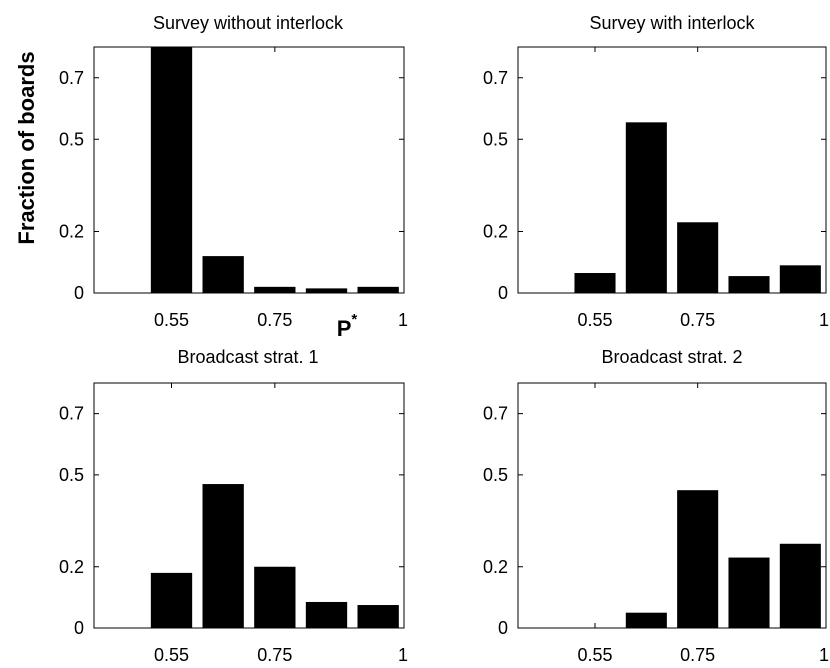 This screenshot has width=830, height=668. Describe the element at coordinates (248, 23) in the screenshot. I see `panel-title: Survey without interlock` at that location.